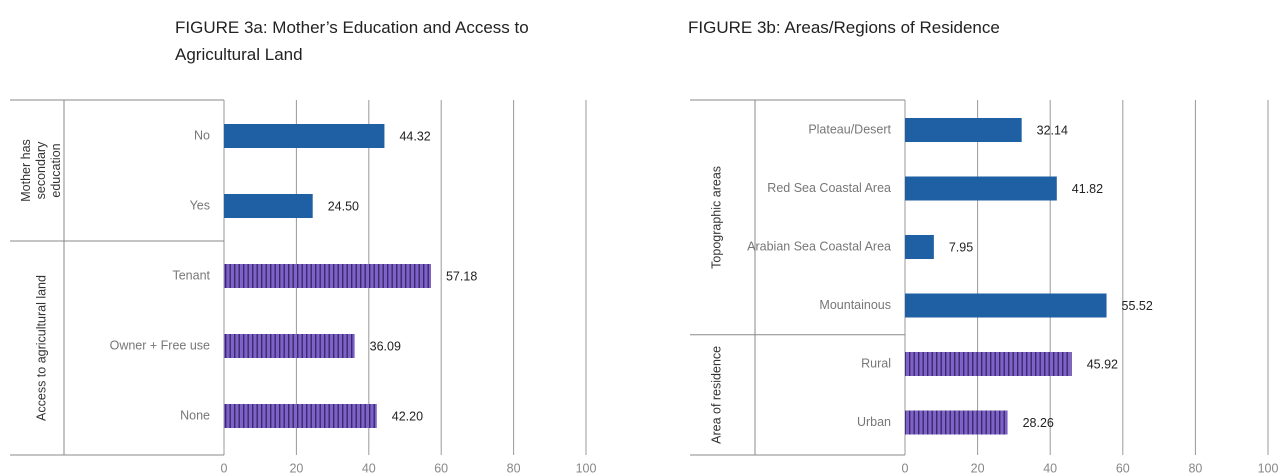  I want to click on chart-title: FIGURE 3b: Areas/Regions of Residence, so click(844, 27).